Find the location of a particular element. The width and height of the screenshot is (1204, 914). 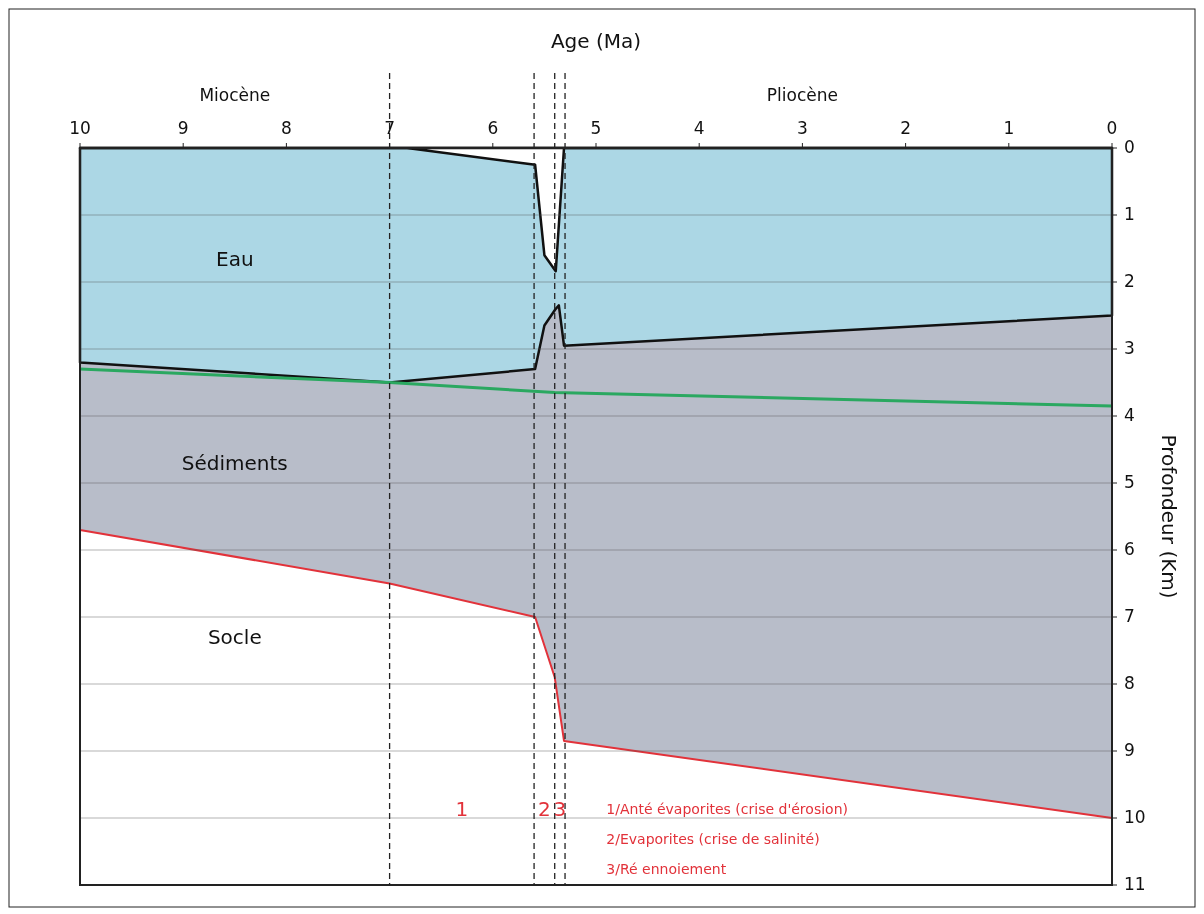

y-tick-label: 9 is located at coordinates (1129, 750).